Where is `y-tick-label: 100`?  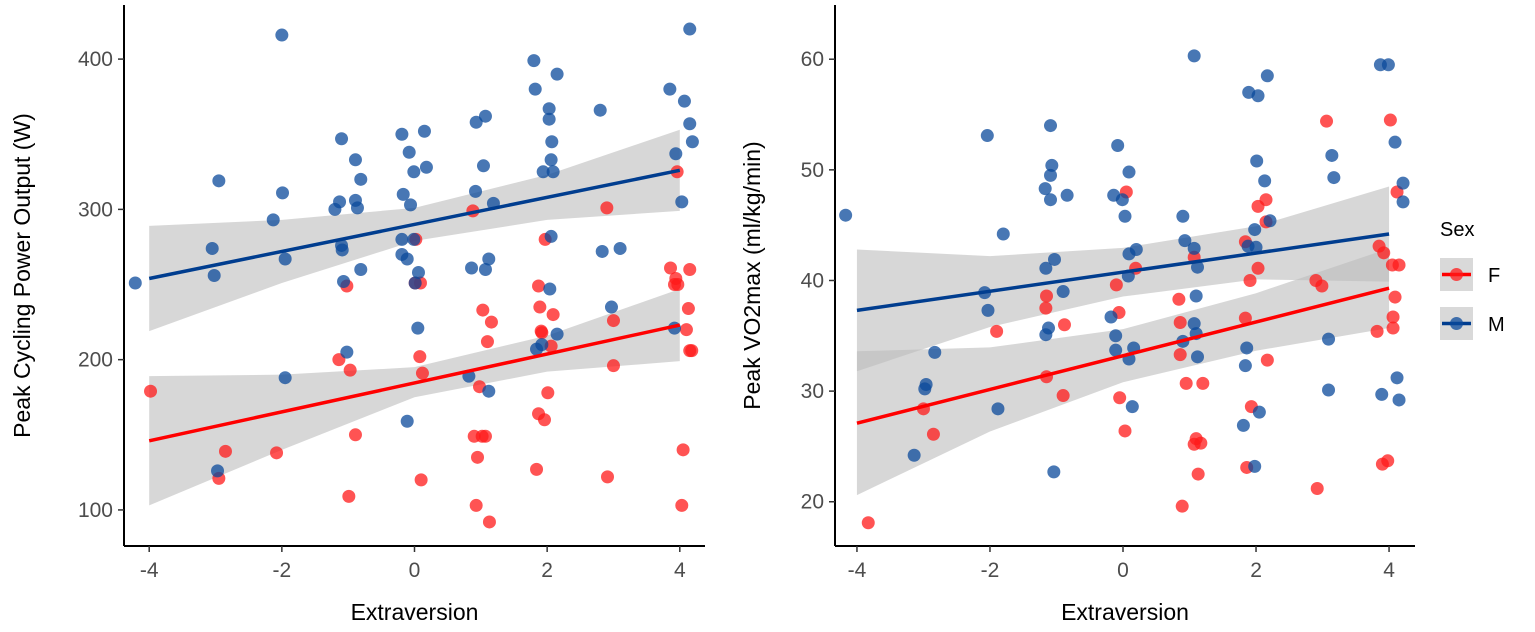 y-tick-label: 100 is located at coordinates (95, 510).